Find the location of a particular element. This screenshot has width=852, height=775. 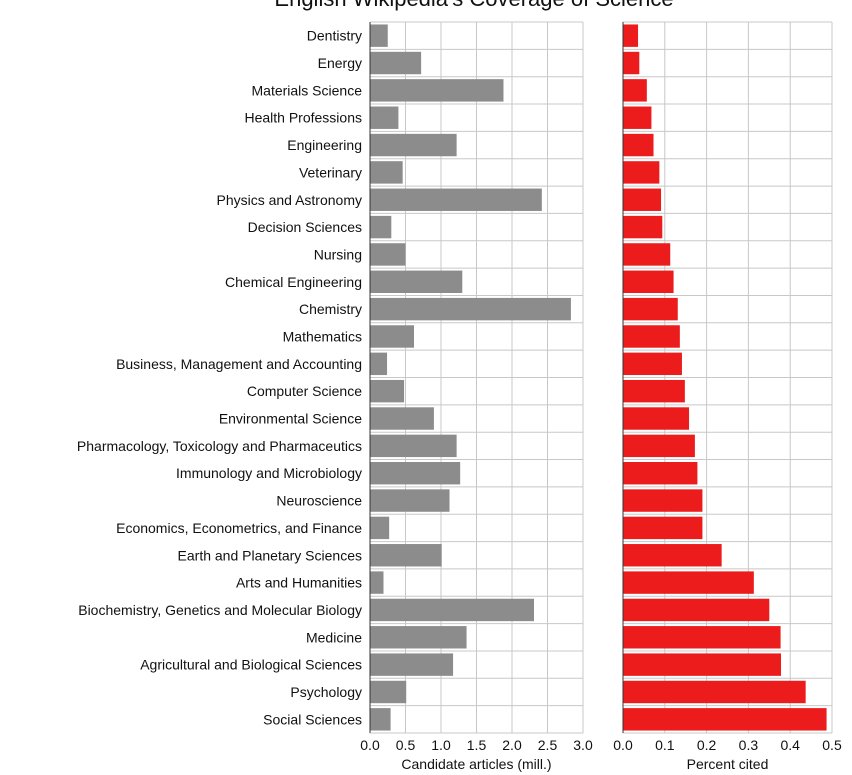

category-label: Mathematics is located at coordinates (322, 336).